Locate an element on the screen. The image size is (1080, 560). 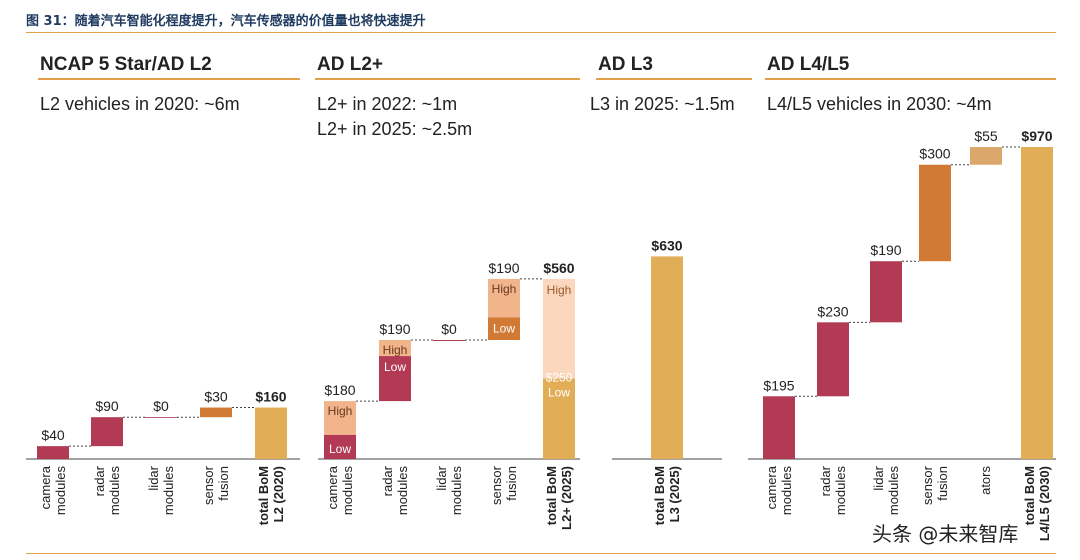
p3-subtitle-0: L3 in 2025: ~1.5m is located at coordinates (662, 104).